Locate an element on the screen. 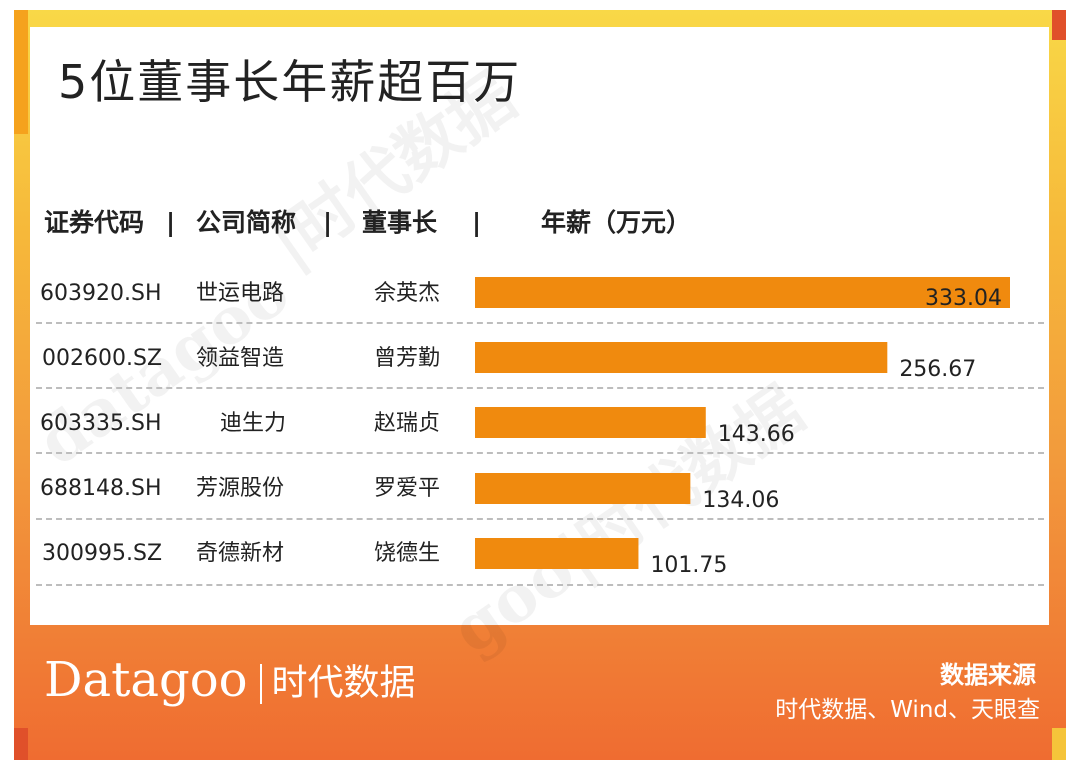 Image resolution: width=1080 pixels, height=770 pixels. cell-chairman: 饶德生 is located at coordinates (407, 553).